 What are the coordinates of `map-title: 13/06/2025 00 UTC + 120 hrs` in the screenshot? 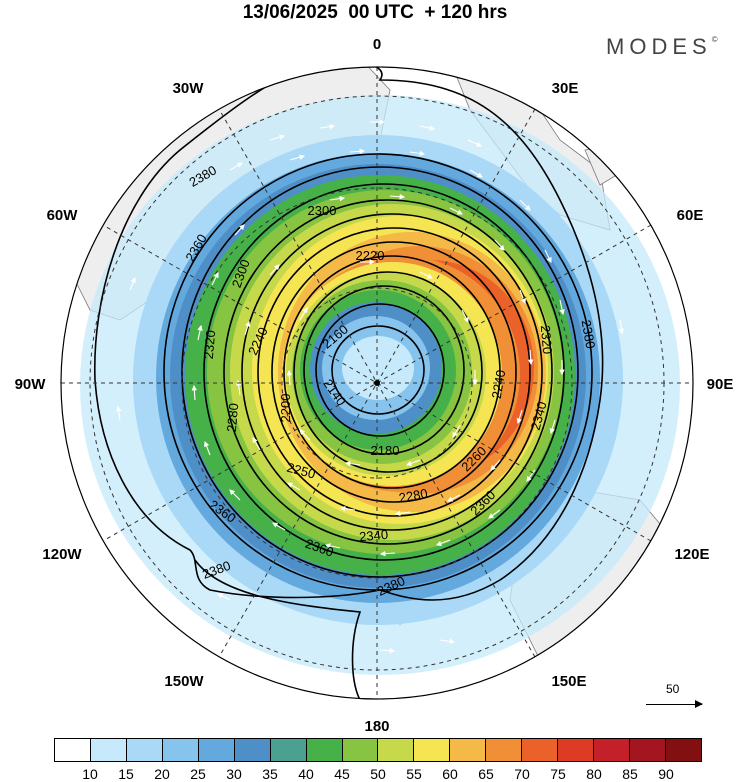 It's located at (375, 12).